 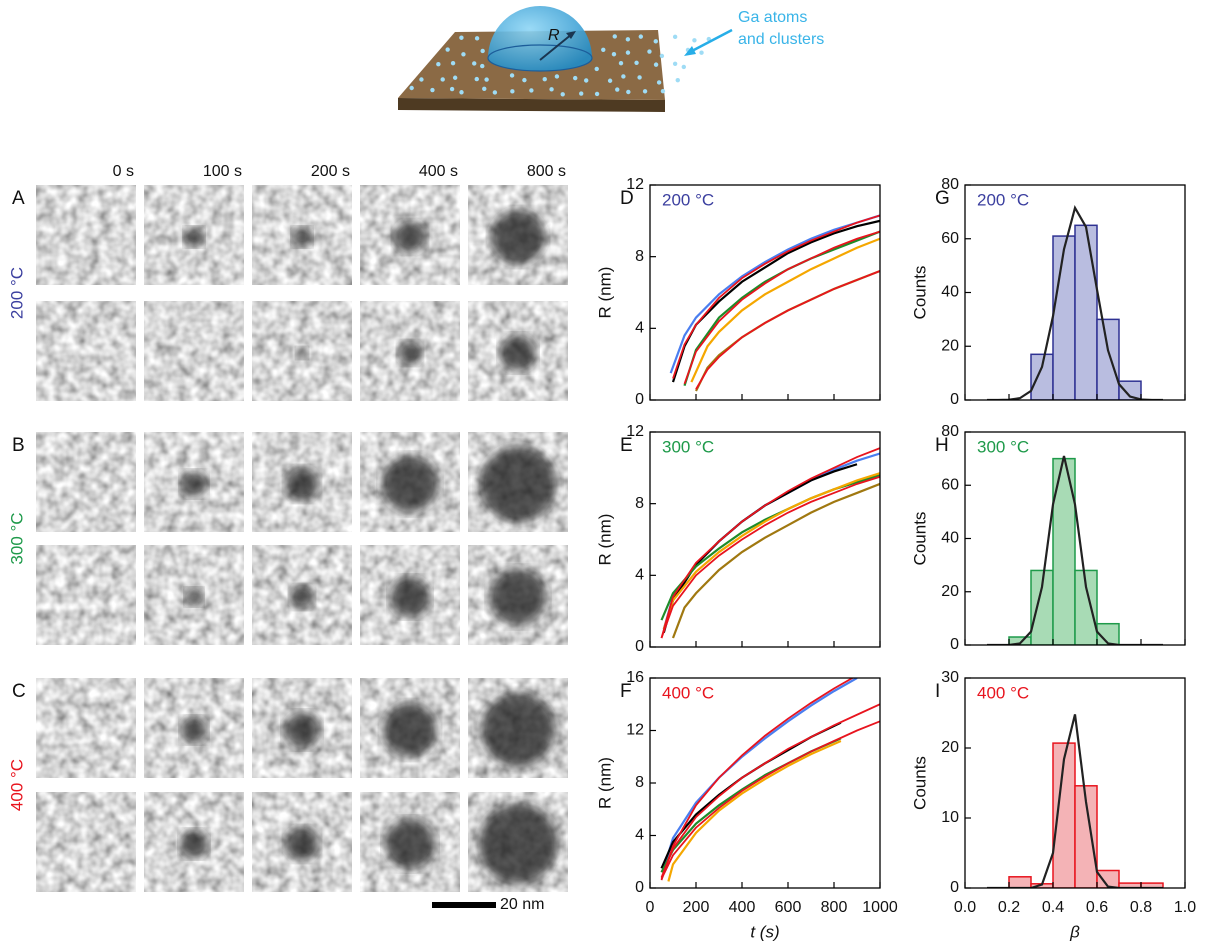 I want to click on x-tick-label: 0.6, so click(x=1097, y=907).